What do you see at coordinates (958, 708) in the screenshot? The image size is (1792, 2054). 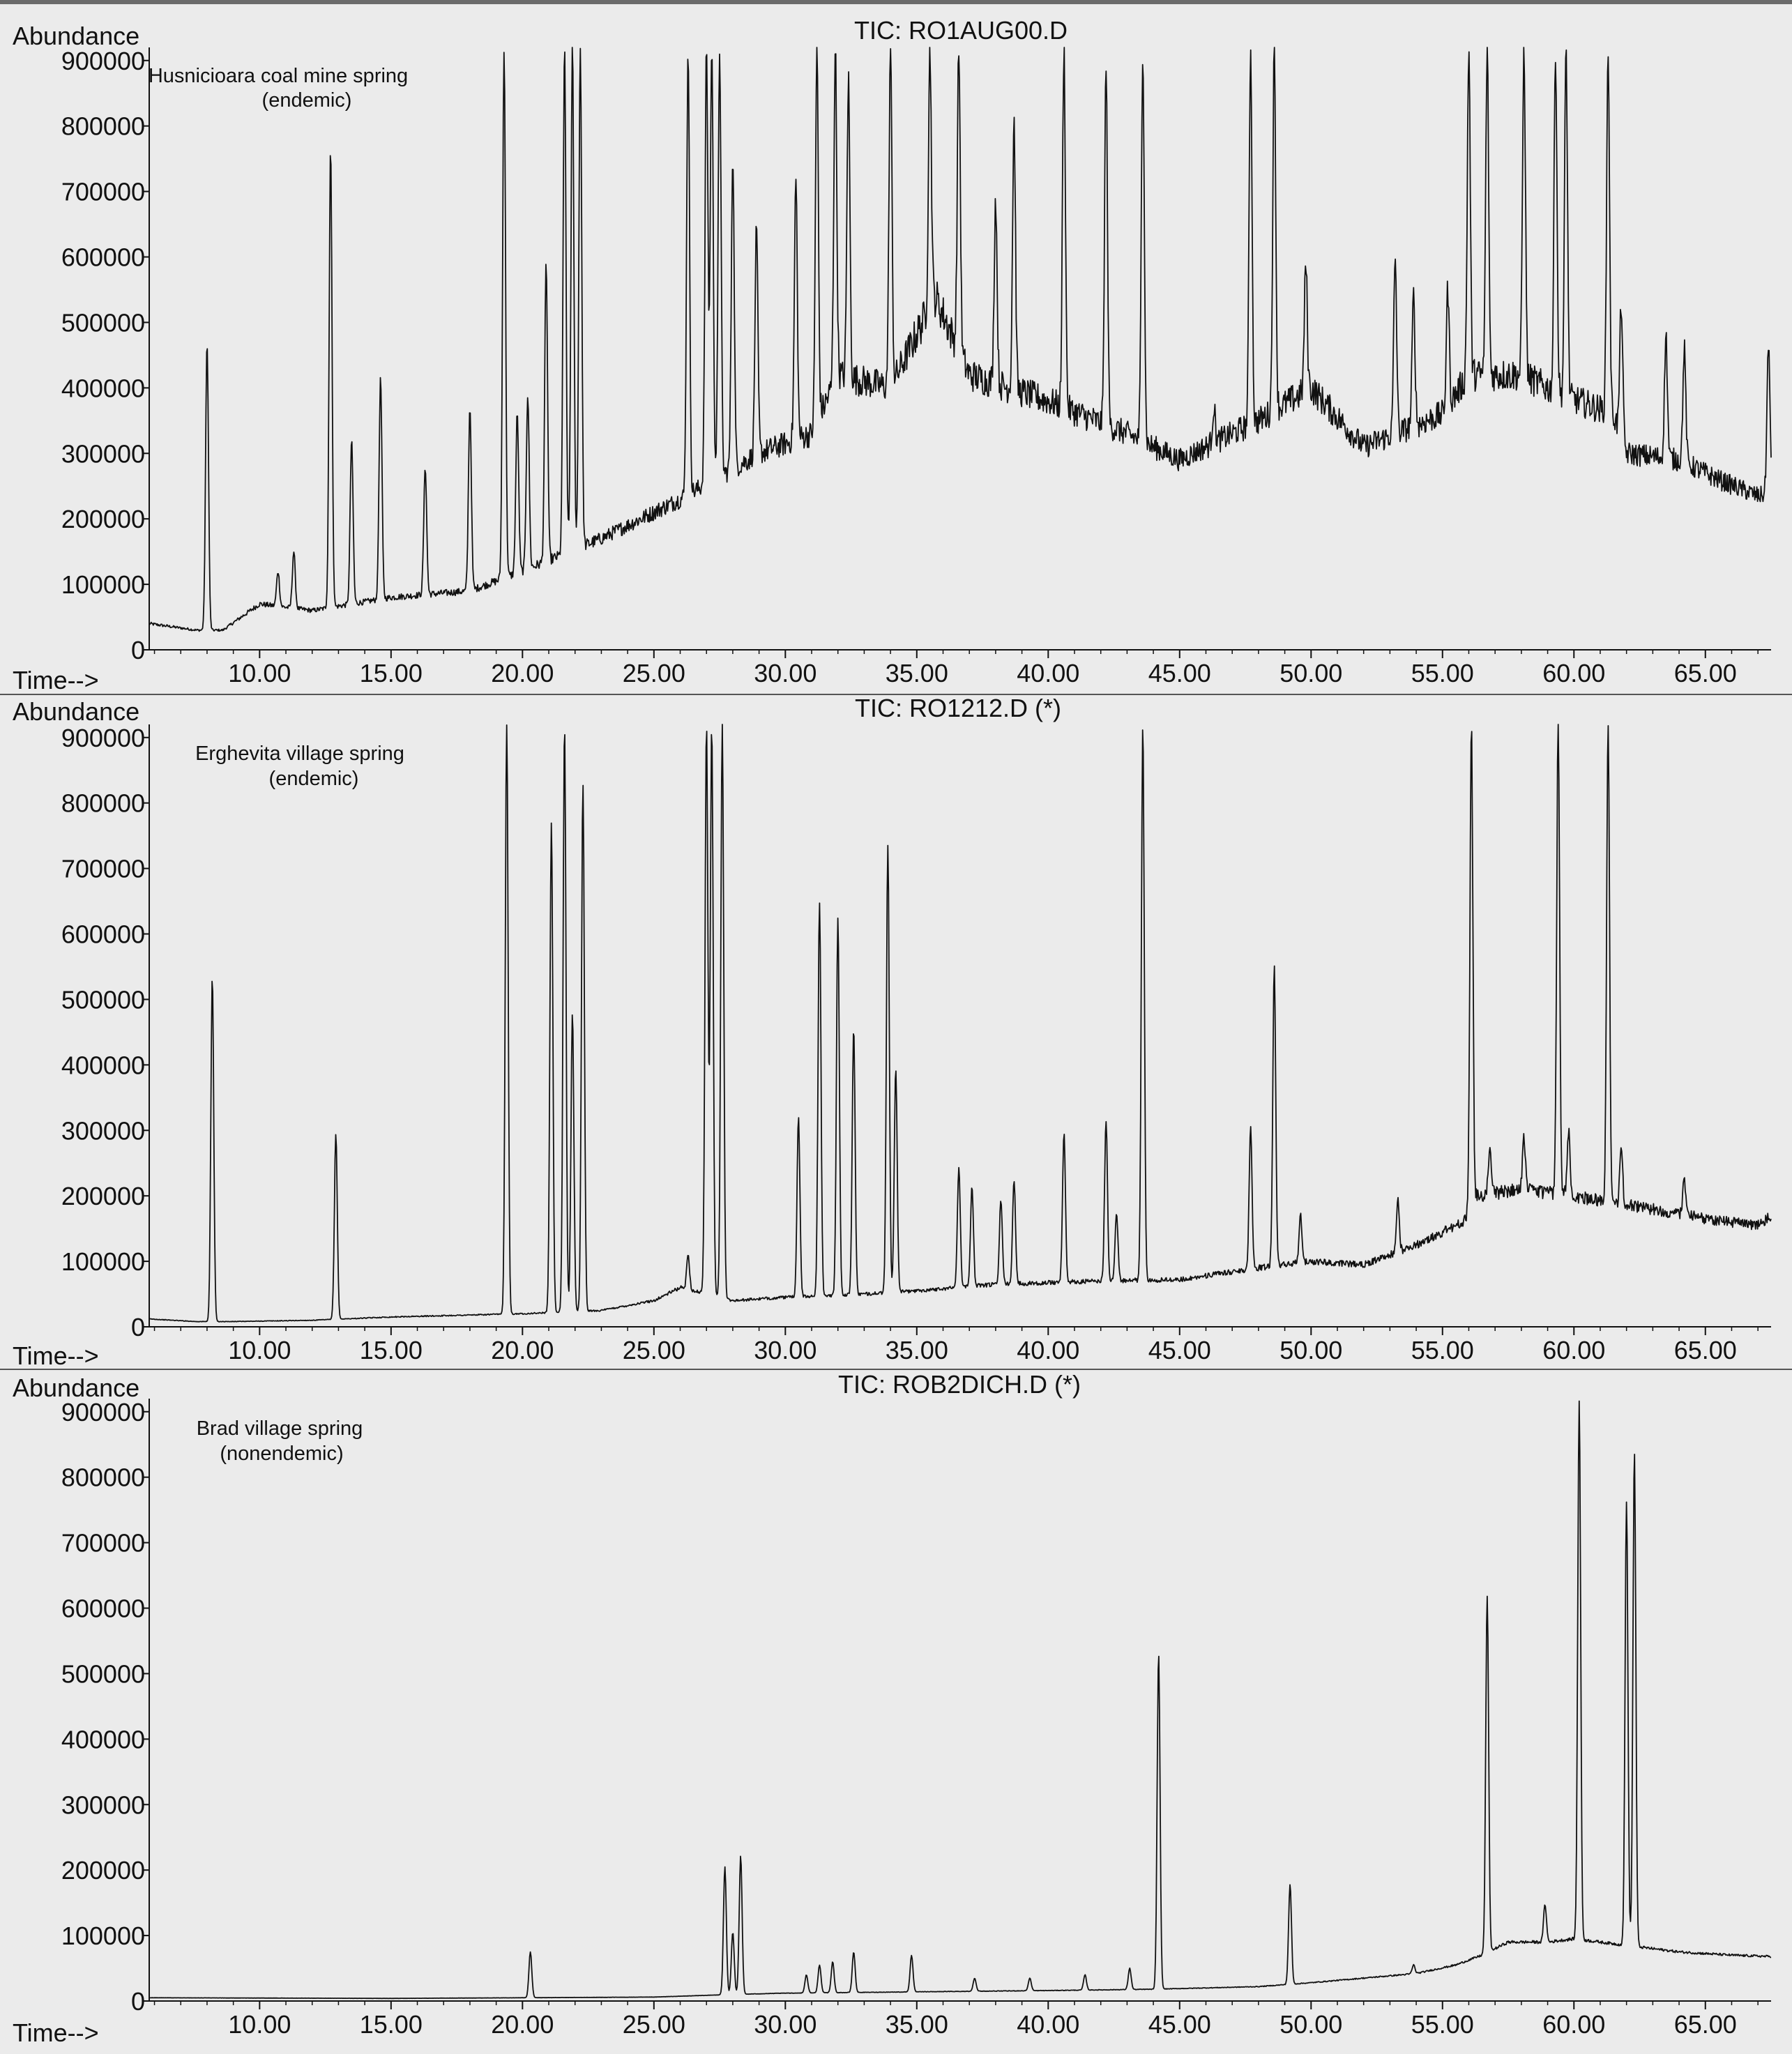 I see `chart-title: TIC: RO1212.D (*)` at bounding box center [958, 708].